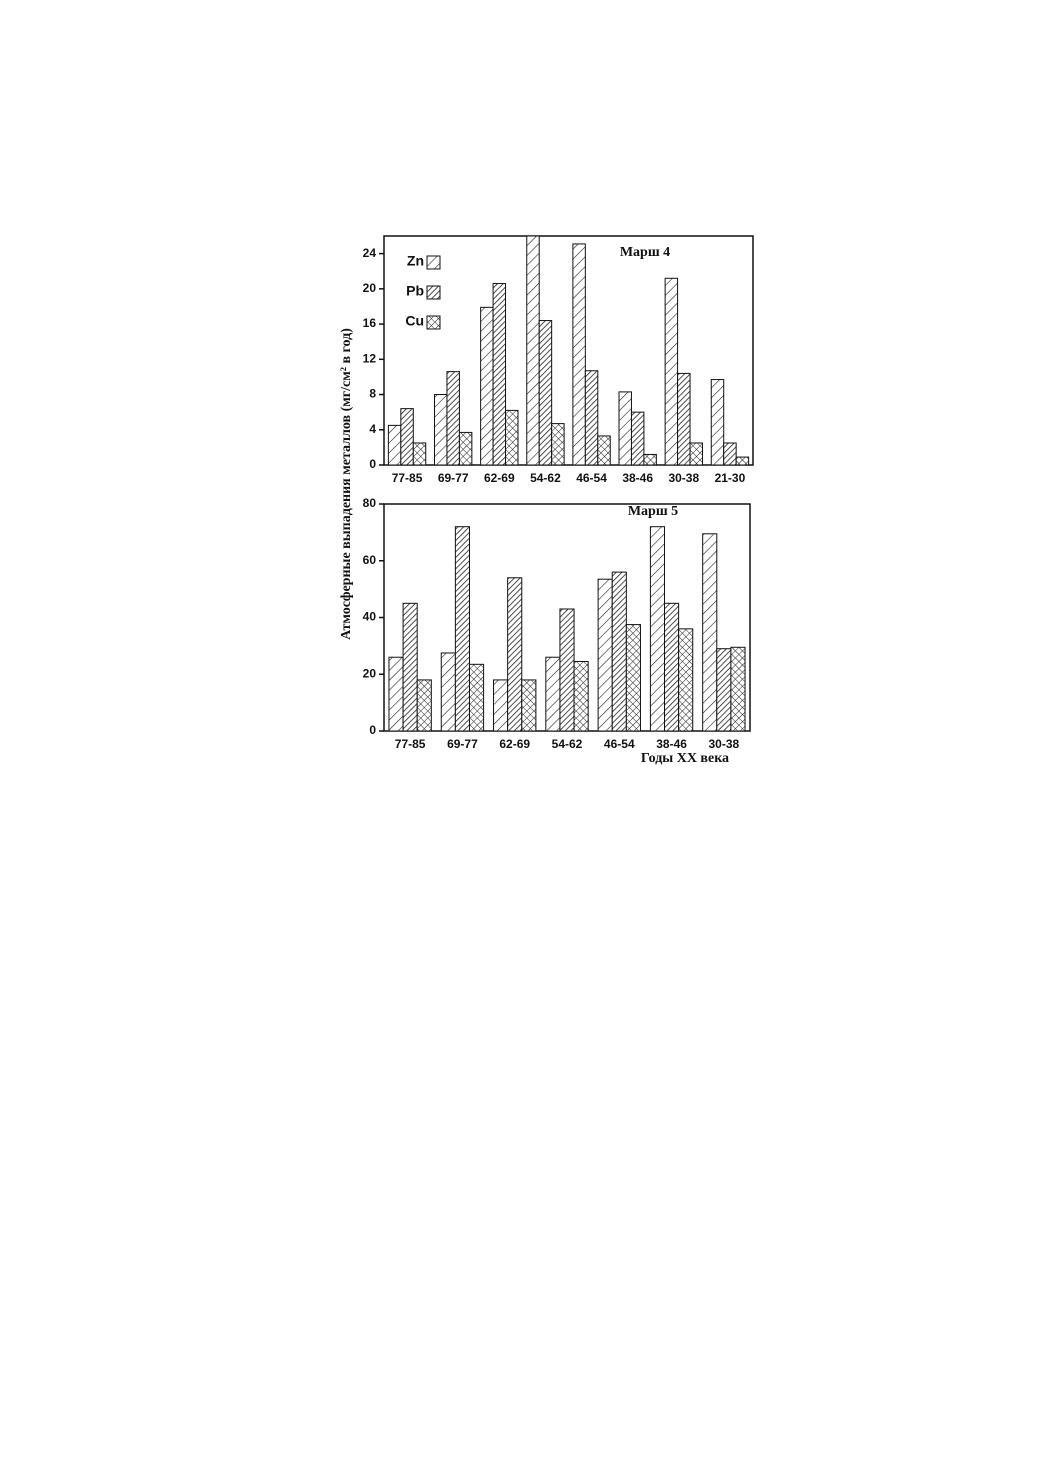 This screenshot has height=1472, width=1041. I want to click on y-tick-label: 4, so click(372, 429).